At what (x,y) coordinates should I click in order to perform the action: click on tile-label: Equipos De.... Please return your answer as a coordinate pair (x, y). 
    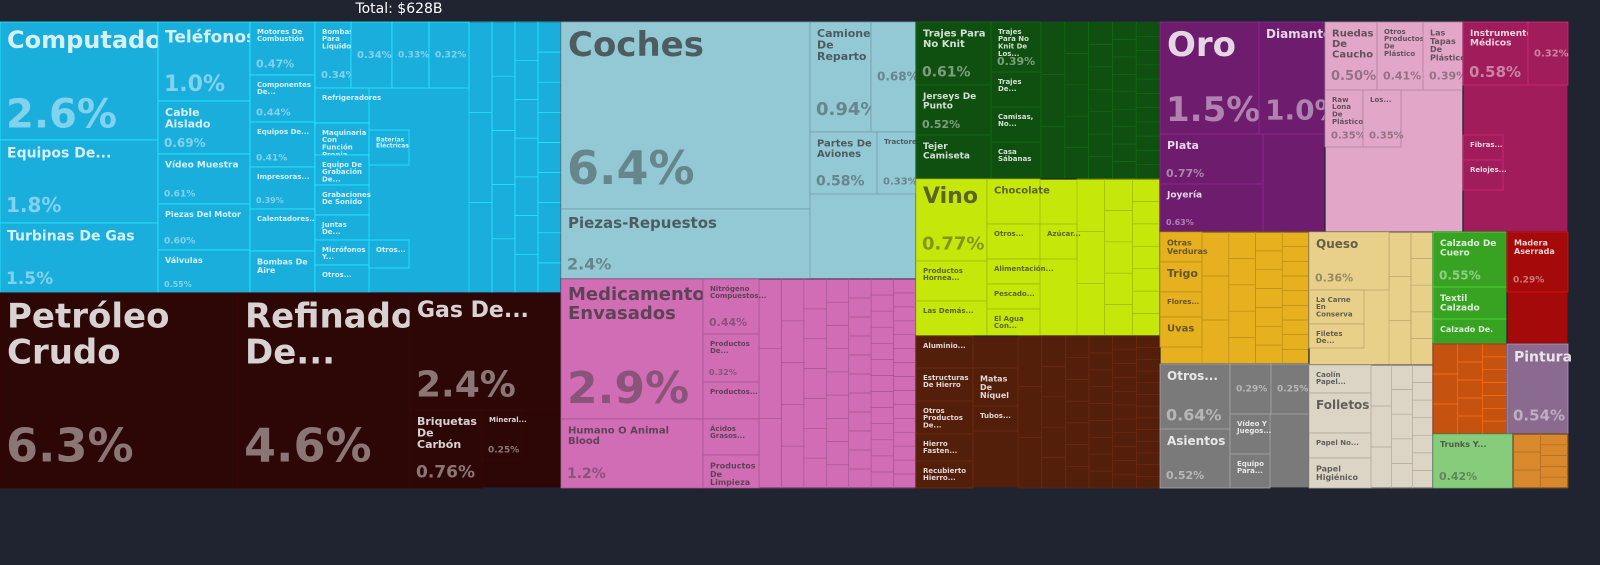
    Looking at the image, I should click on (59, 154).